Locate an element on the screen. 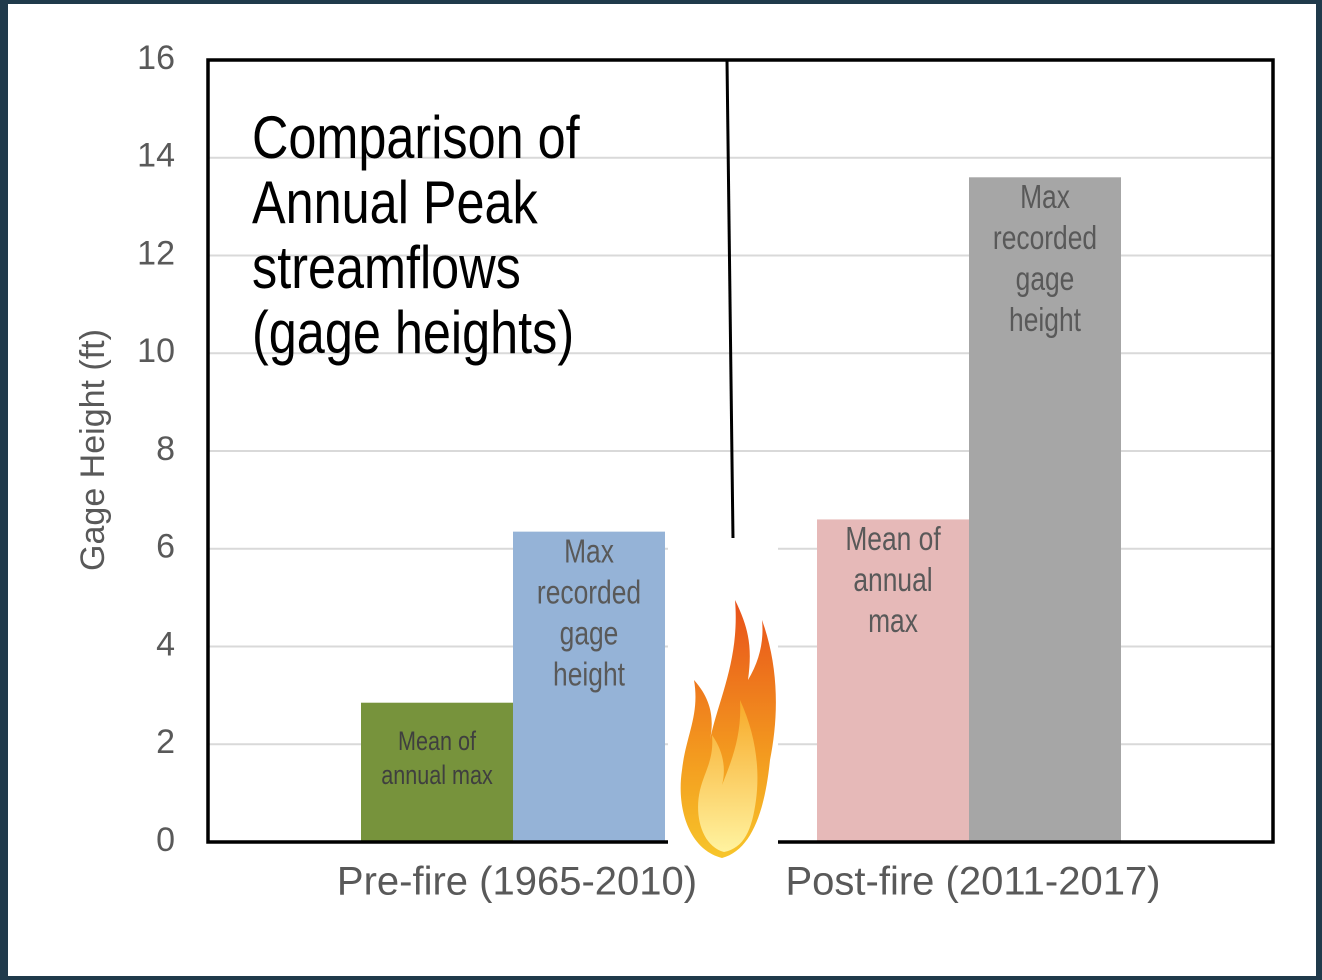 The height and width of the screenshot is (980, 1322). bar-label: max is located at coordinates (893, 621).